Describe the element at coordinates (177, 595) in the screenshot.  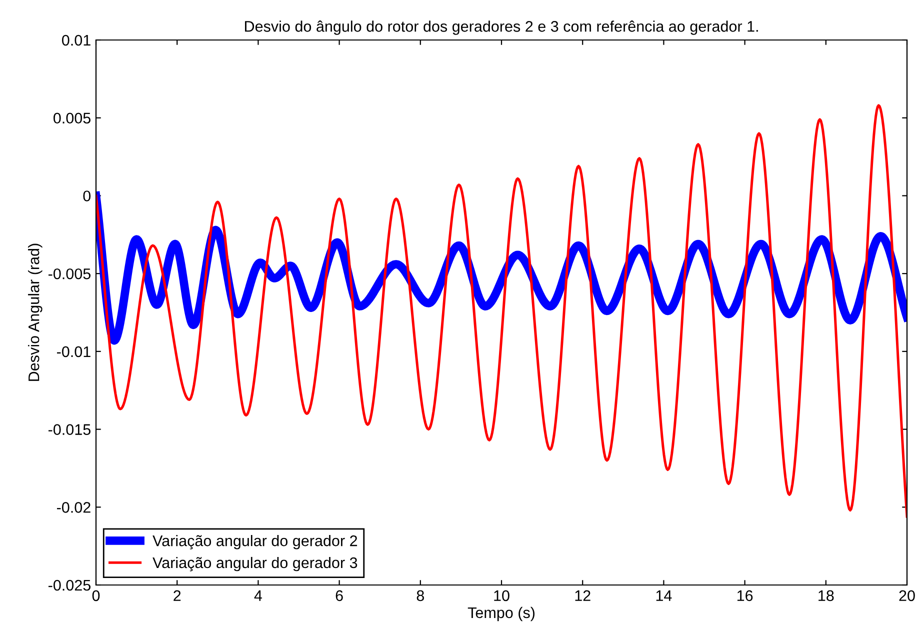
I see `x-tick-label: 2` at that location.